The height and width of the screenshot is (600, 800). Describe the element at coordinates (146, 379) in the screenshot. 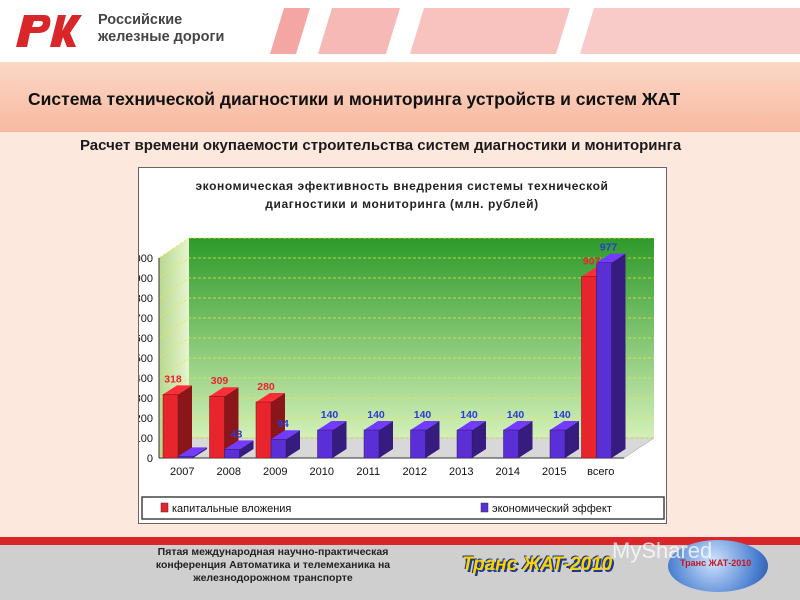

I see `y-tick-label: 400` at that location.